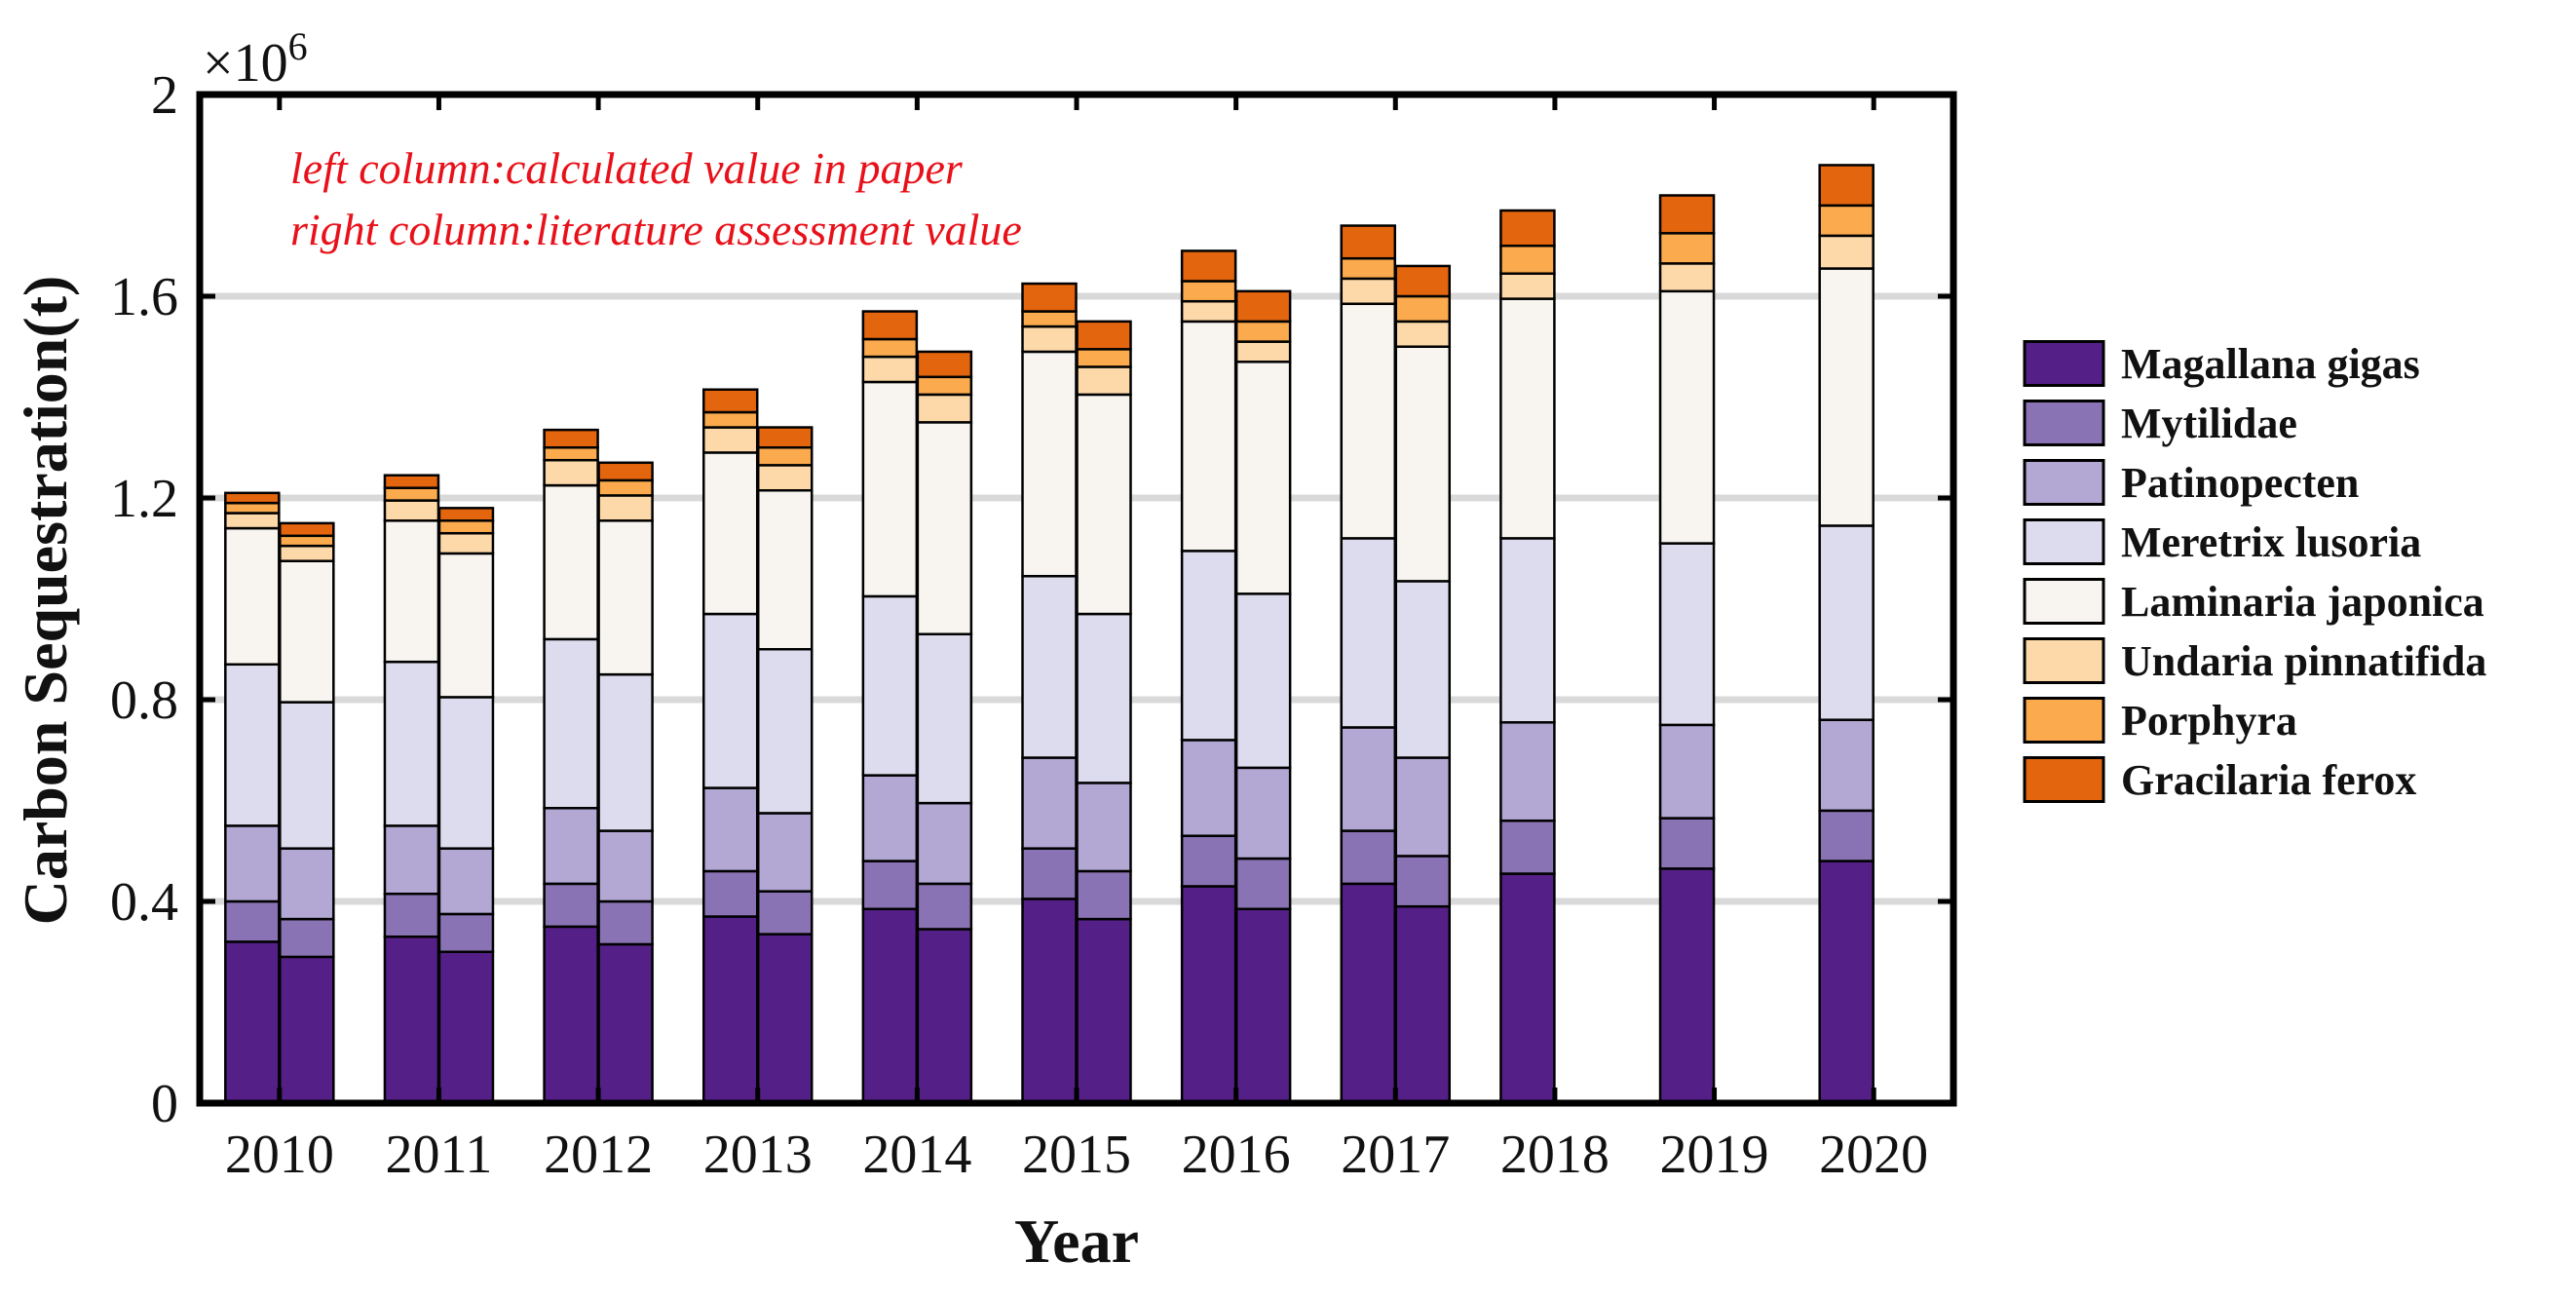 The height and width of the screenshot is (1299, 2576). I want to click on bar-2012-literature-porphyra, so click(625, 487).